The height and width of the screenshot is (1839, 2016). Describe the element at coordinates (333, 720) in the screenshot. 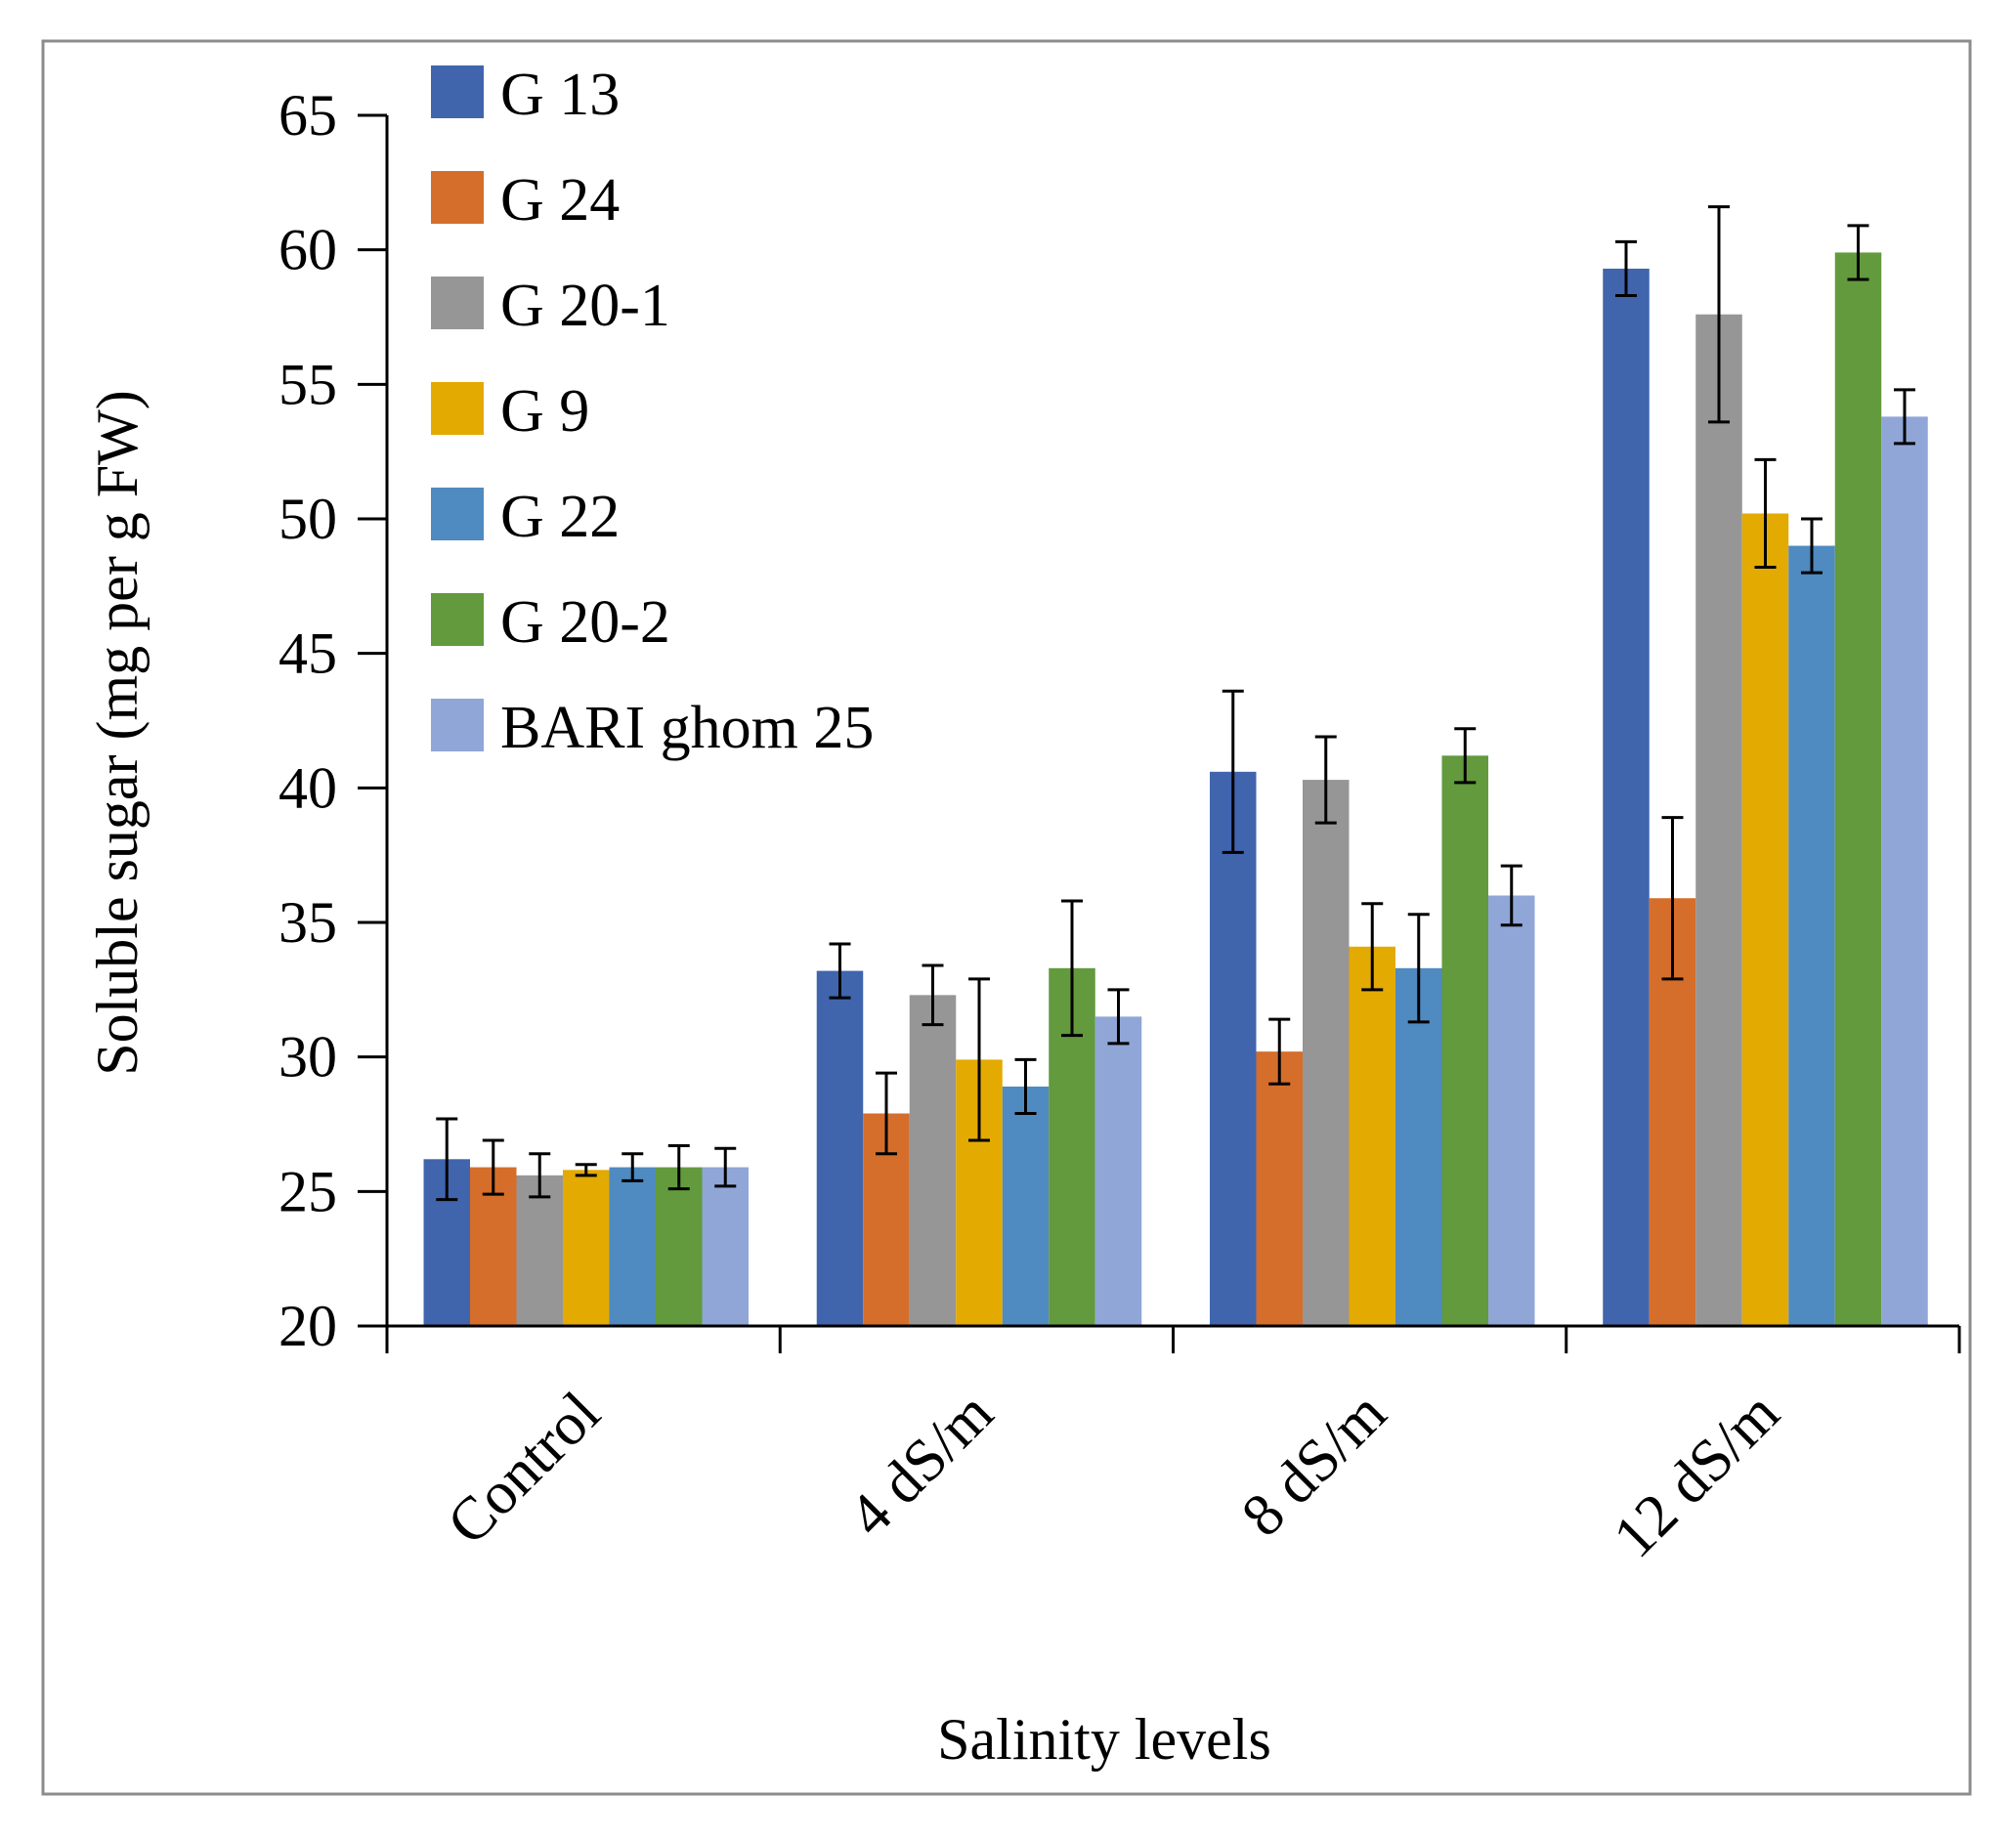

I see `y-axis-ticks: 20 25 30 35 40 45 50 55 60 65` at that location.